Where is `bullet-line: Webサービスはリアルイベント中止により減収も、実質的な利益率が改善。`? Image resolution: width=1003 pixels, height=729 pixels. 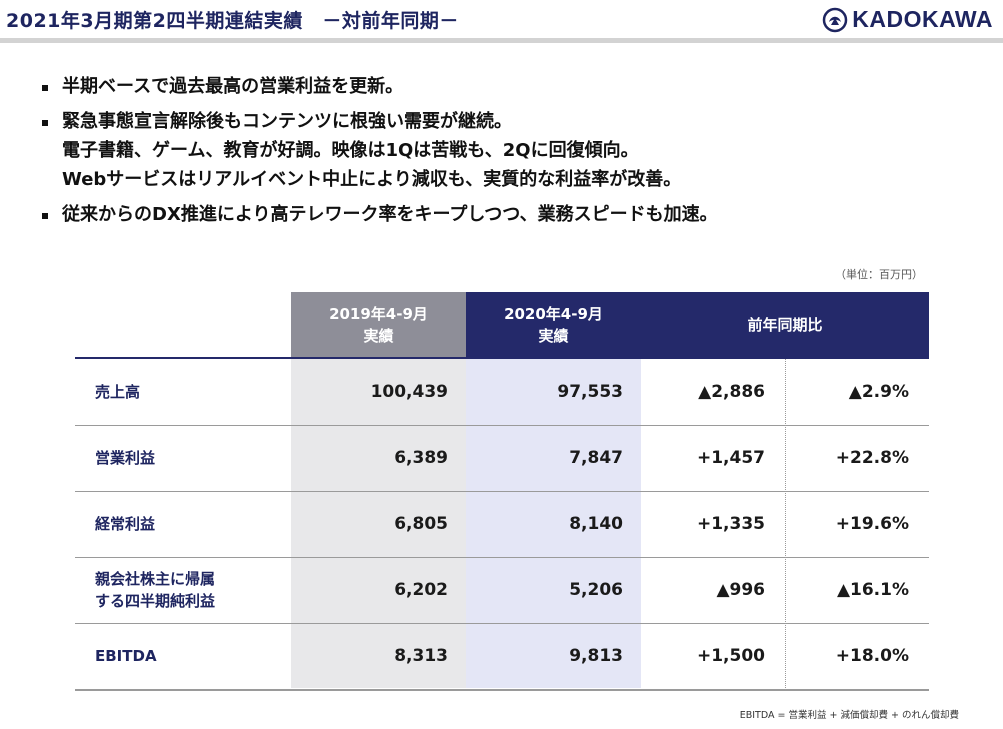 bullet-line: Webサービスはリアルイベント中止により減収も、実質的な利益率が改善。 is located at coordinates (372, 179).